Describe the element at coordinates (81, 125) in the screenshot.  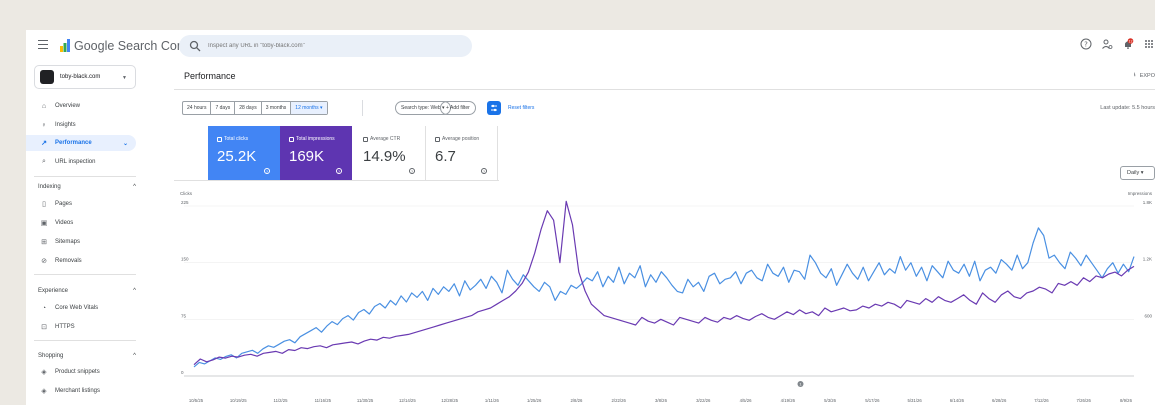
I see `sidebar-item-insights: ♀ Insights` at that location.